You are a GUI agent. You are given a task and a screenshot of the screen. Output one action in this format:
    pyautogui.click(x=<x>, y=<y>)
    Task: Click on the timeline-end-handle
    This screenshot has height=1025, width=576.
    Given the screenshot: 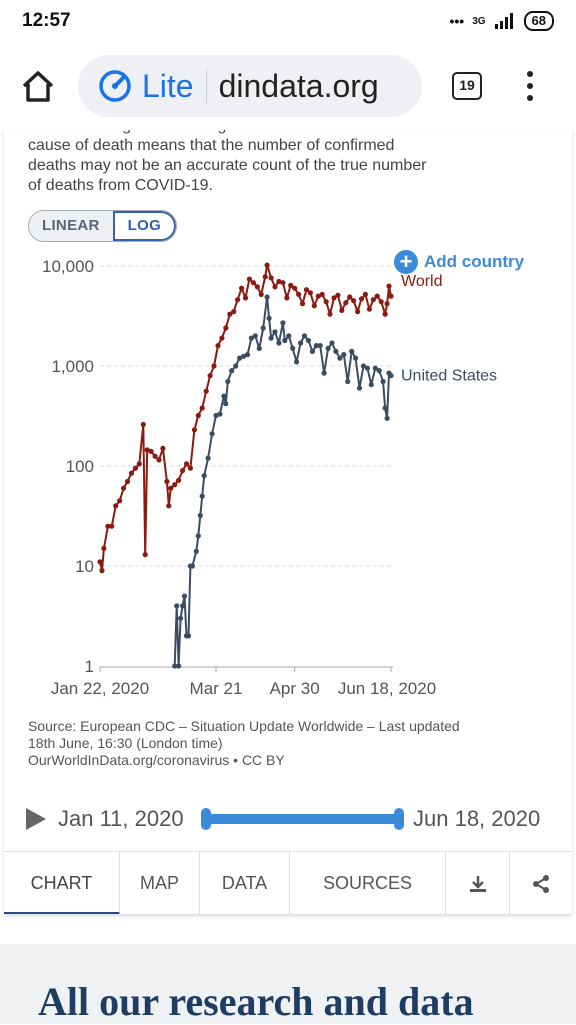 What is the action you would take?
    pyautogui.click(x=399, y=819)
    